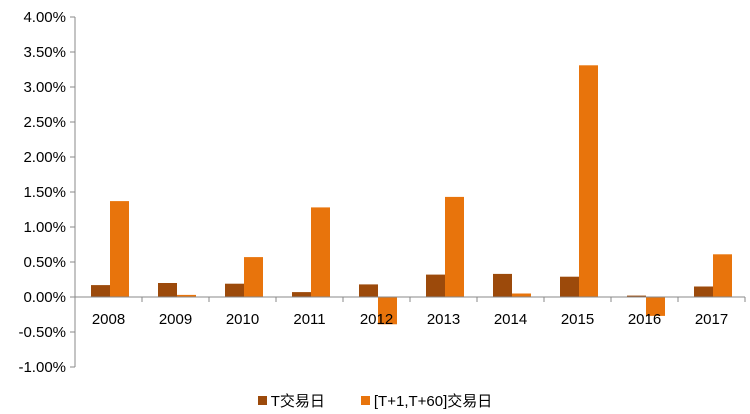 This screenshot has width=750, height=414. I want to click on bar-t1-t60-2015, so click(588, 181).